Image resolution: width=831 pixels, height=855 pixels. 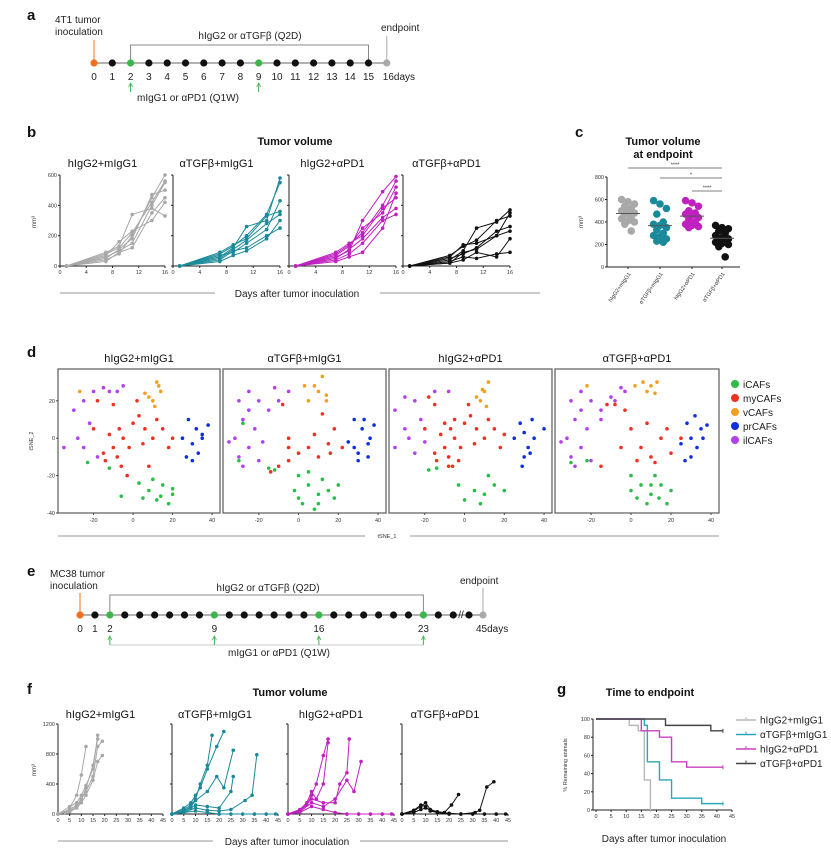 I want to click on y-axis-label: mm³, so click(x=582, y=222).